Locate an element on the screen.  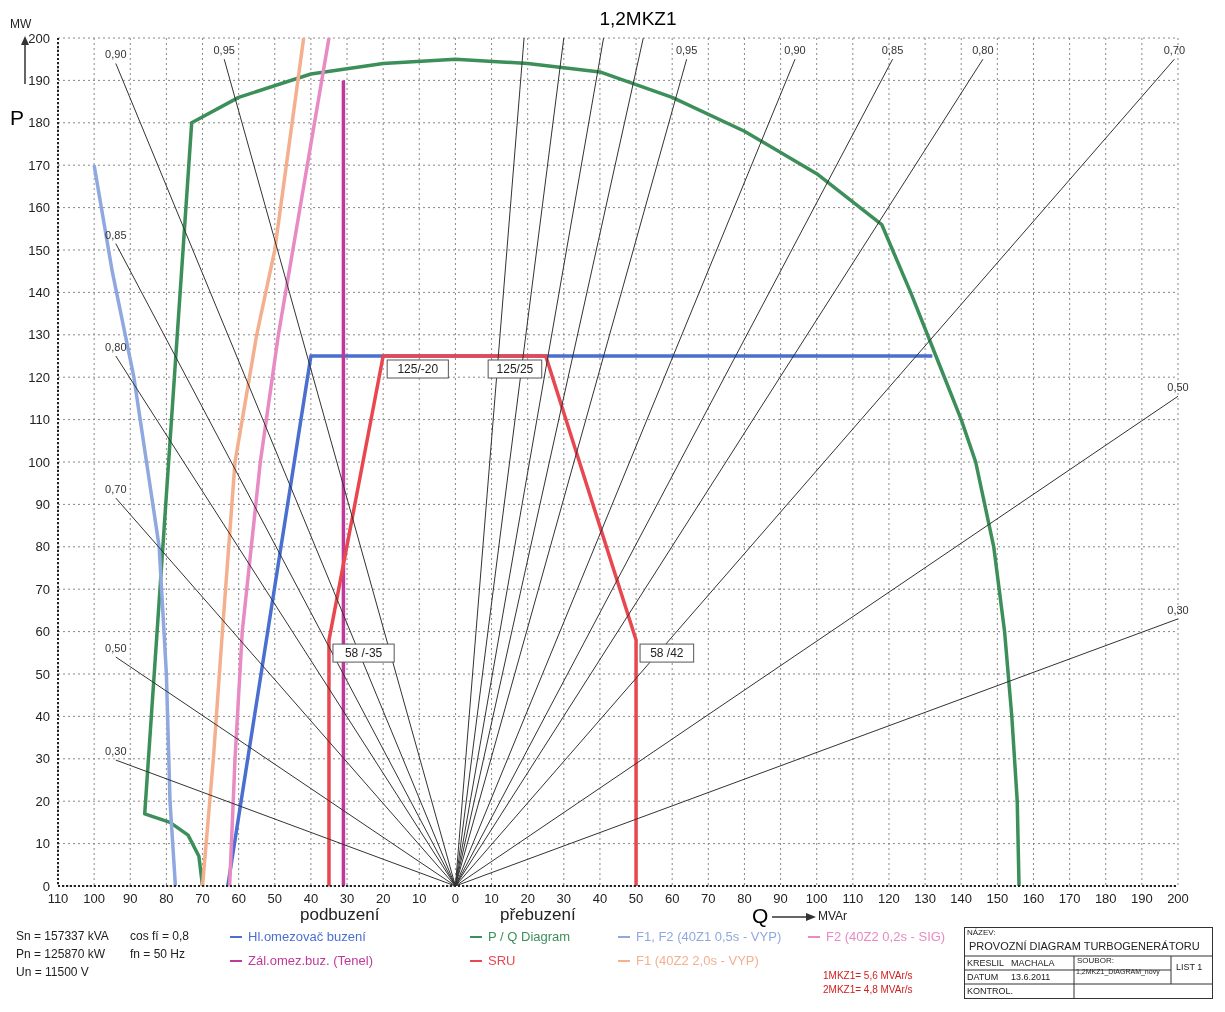
text: MACHALA is located at coordinates (1033, 963).